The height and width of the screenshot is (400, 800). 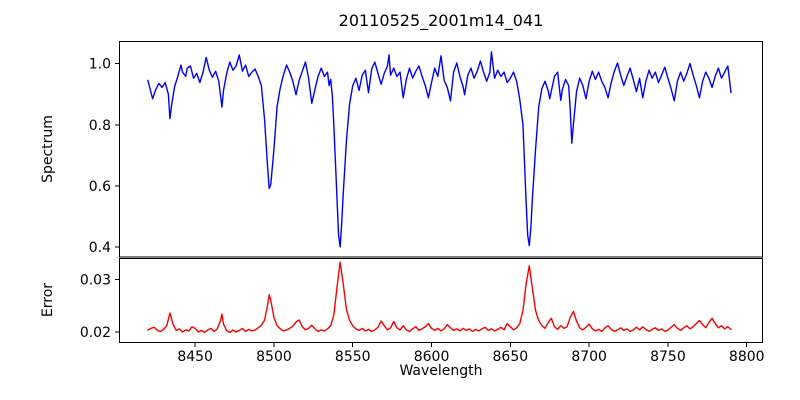 I want to click on spectrum-y-tick-label: 0.8, so click(x=100, y=126).